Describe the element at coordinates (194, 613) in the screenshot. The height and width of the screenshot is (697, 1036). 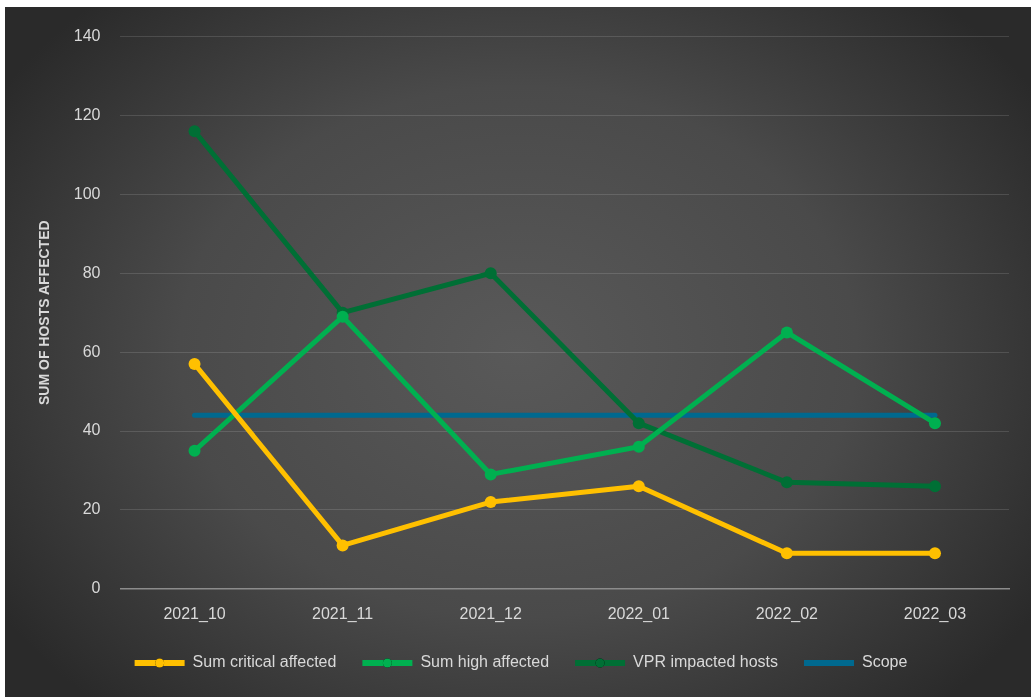
I see `x-tick-label: 2021_10` at that location.